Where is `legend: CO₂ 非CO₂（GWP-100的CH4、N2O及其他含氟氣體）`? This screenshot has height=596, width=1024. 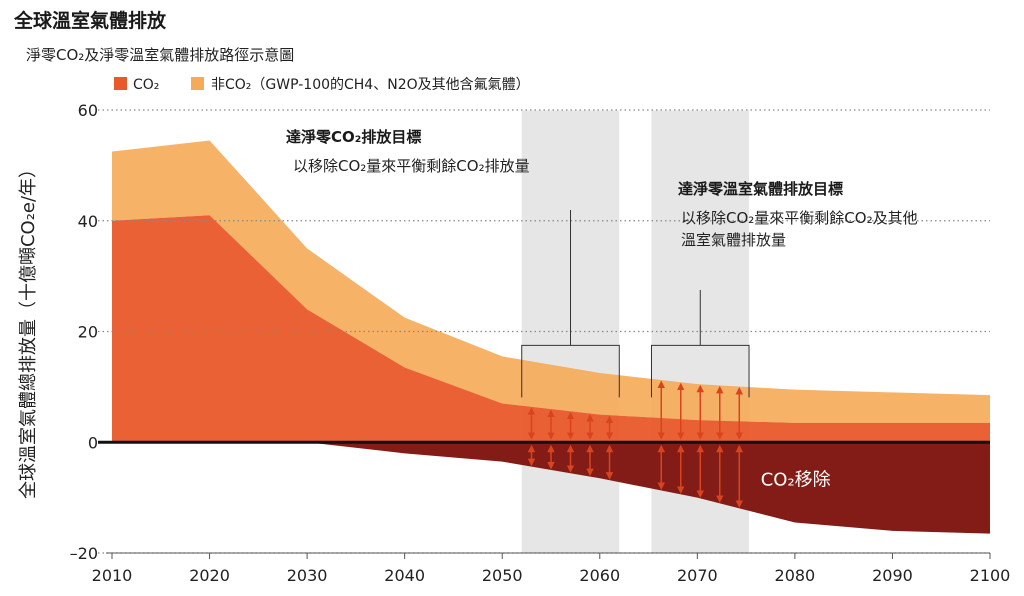
legend: CO₂ 非CO₂（GWP-100的CH4、N2O及其他含氟氣體） is located at coordinates (322, 85).